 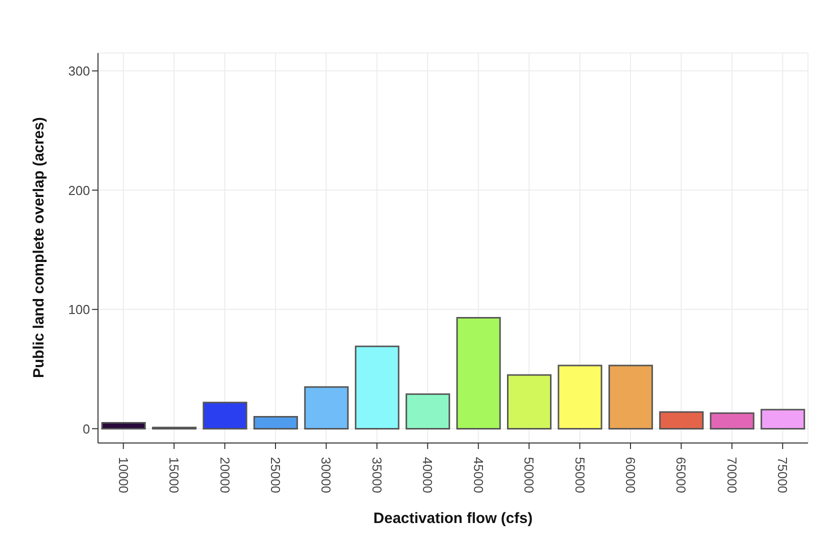 What do you see at coordinates (453, 518) in the screenshot?
I see `x-axis-title: Deactivation flow (cfs)` at bounding box center [453, 518].